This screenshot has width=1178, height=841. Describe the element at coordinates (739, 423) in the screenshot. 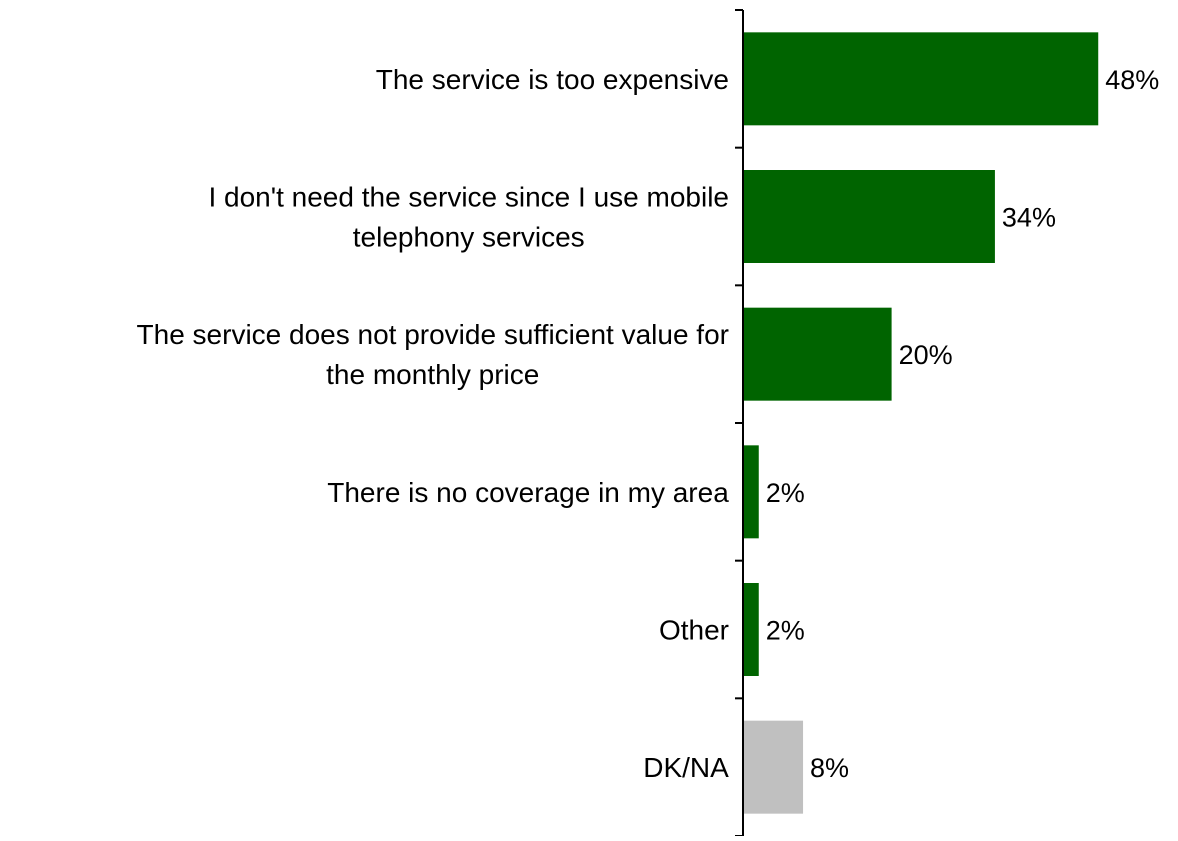

I see `category-axis` at that location.